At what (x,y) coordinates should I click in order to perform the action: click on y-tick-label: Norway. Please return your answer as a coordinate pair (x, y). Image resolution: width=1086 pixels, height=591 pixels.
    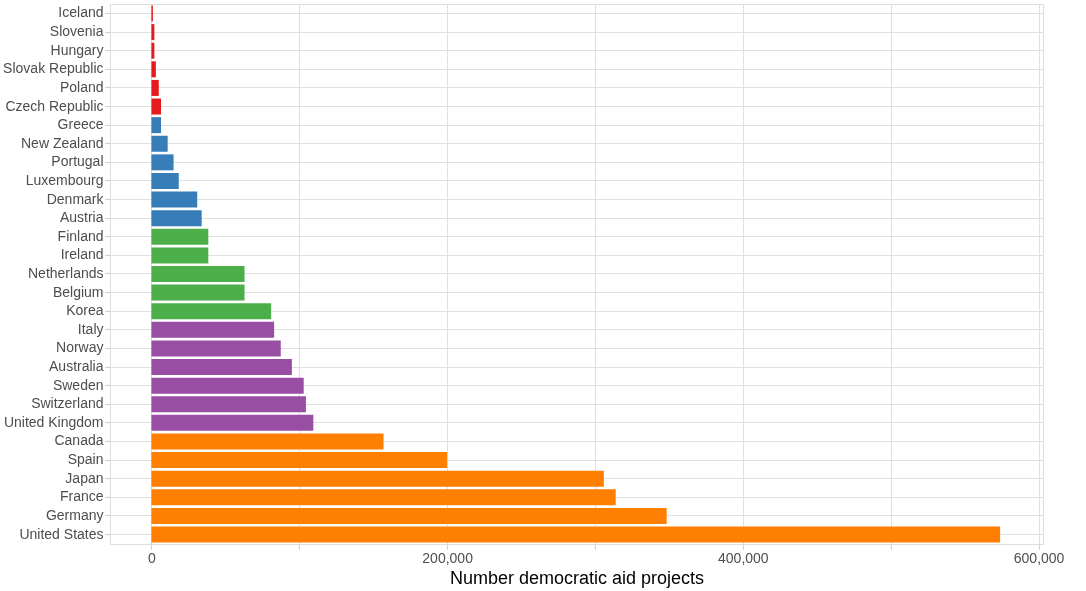
    Looking at the image, I should click on (80, 347).